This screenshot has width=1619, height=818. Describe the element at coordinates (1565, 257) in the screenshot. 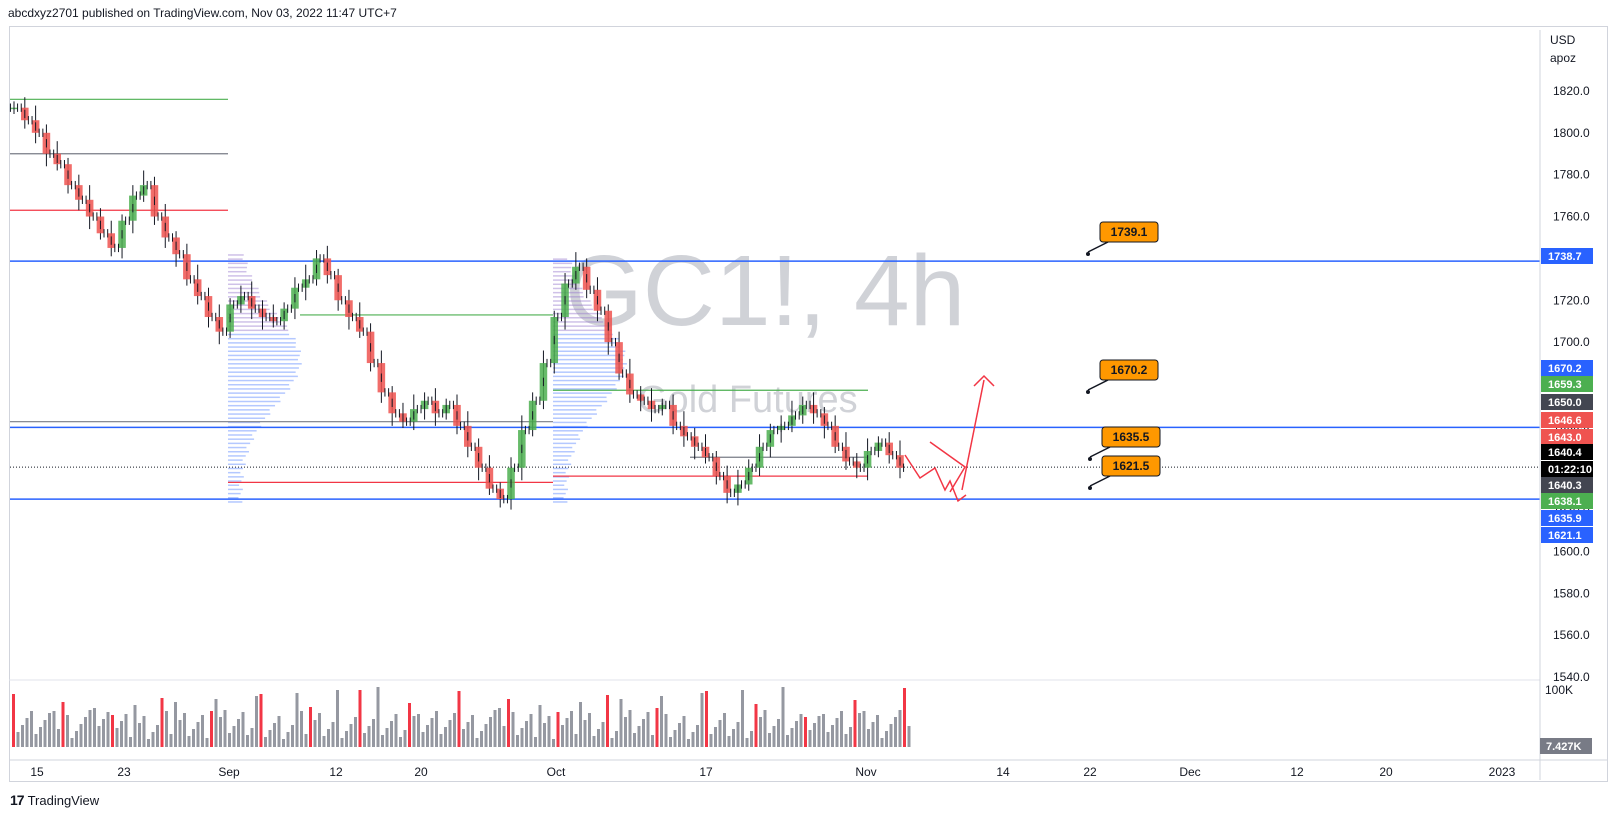

I see `price-tag-label: 1738.7` at that location.